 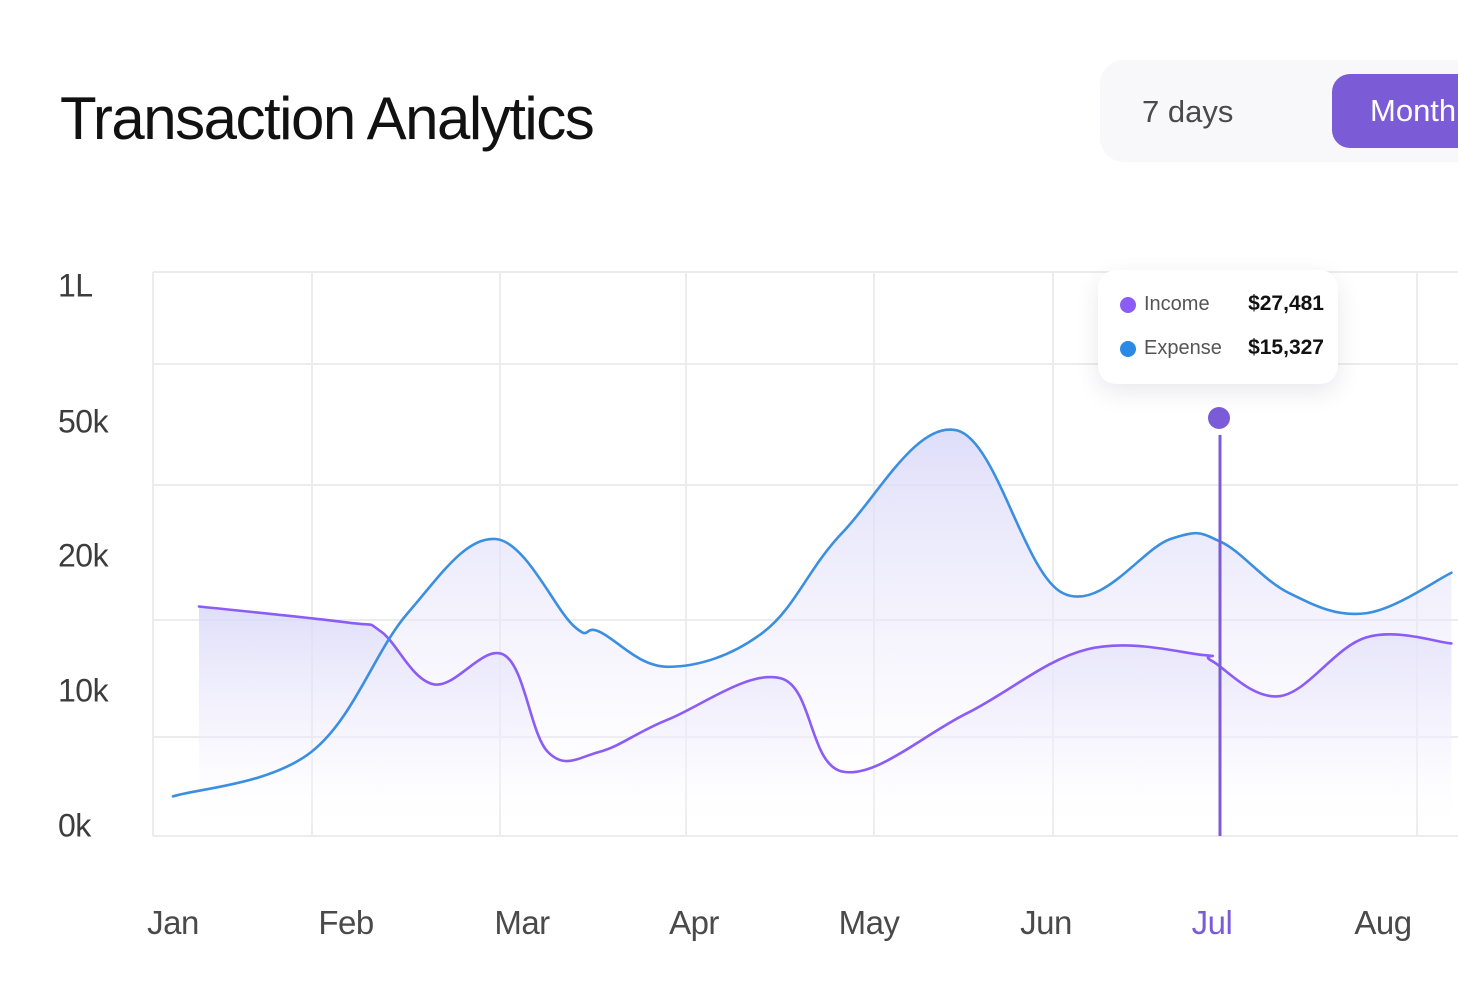 I want to click on y-tick-label: 20k, so click(x=83, y=555).